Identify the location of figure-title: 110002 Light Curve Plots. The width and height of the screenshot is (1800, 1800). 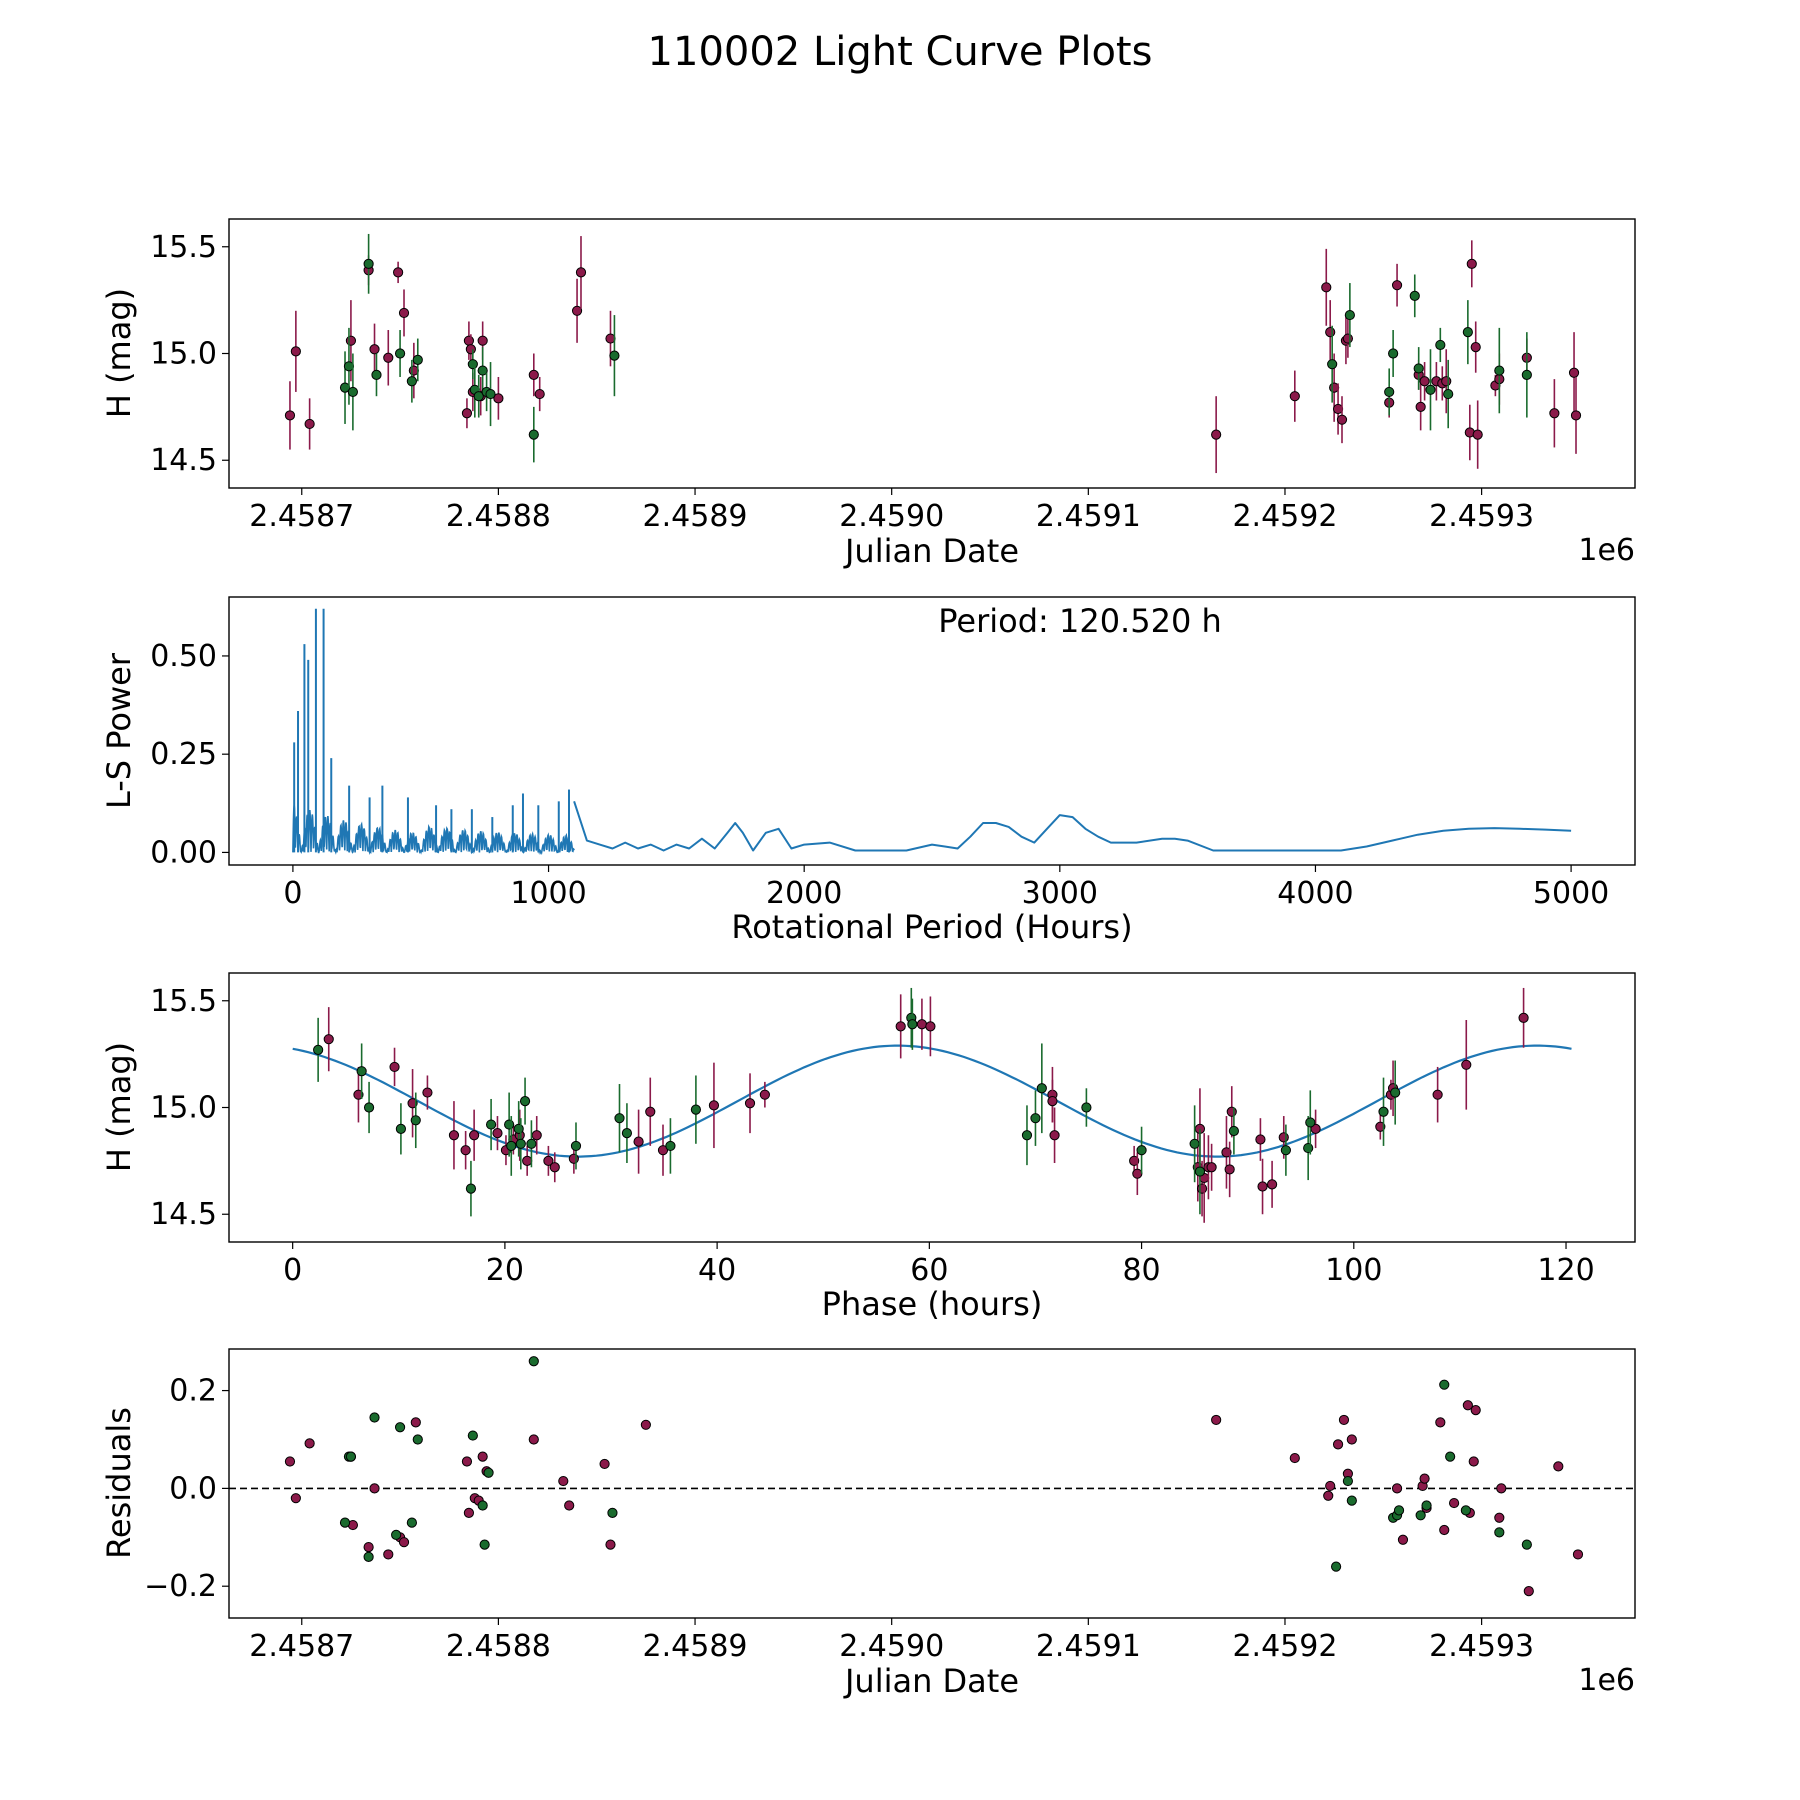
(900, 52).